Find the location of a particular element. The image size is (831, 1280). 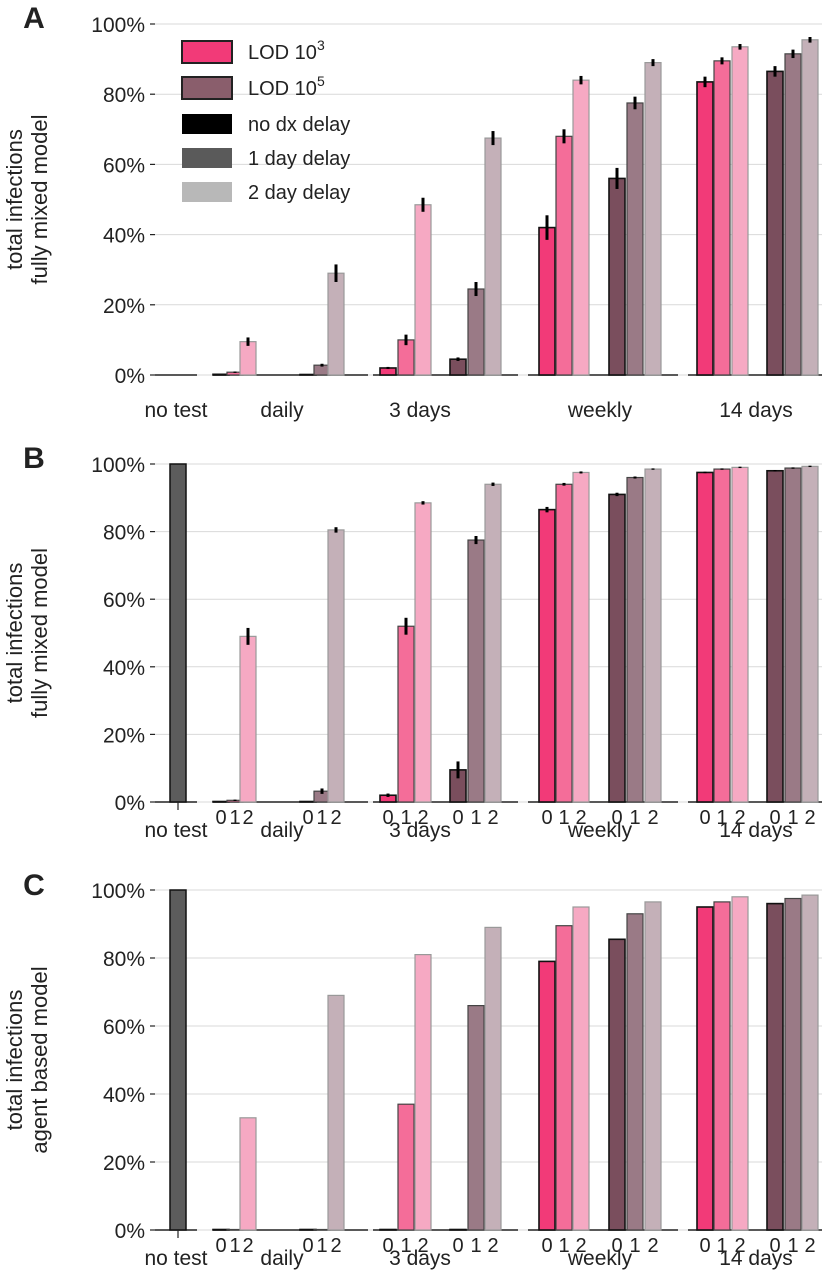

y-tick-label: 100% is located at coordinates (118, 25).